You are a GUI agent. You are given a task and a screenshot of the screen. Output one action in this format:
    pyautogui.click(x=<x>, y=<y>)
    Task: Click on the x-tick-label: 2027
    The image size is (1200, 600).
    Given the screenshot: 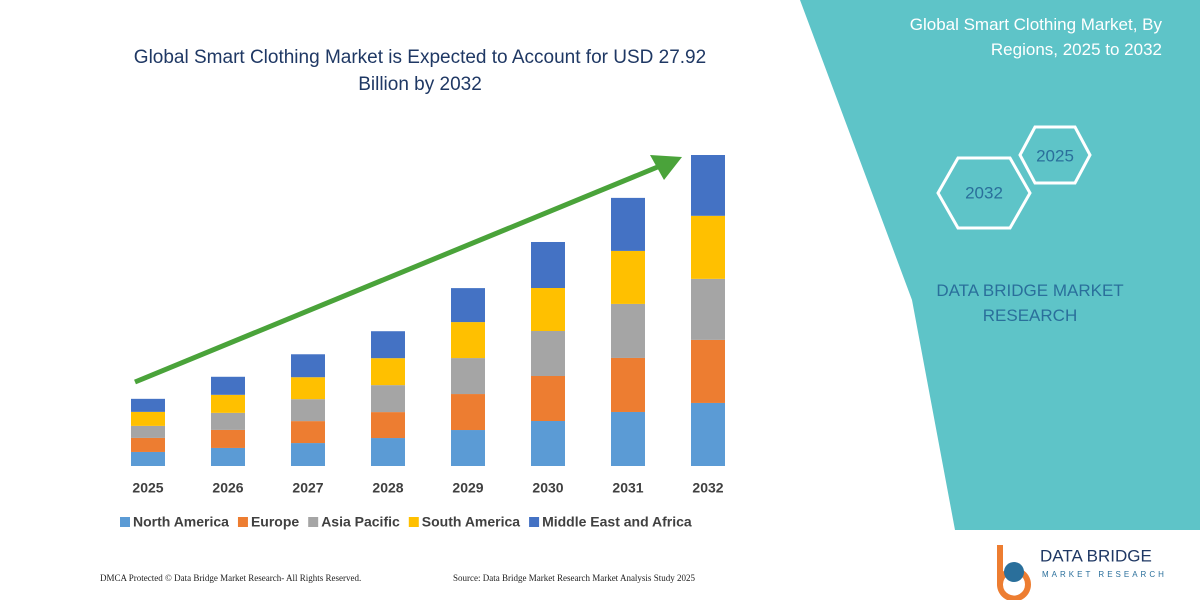 What is the action you would take?
    pyautogui.click(x=307, y=488)
    